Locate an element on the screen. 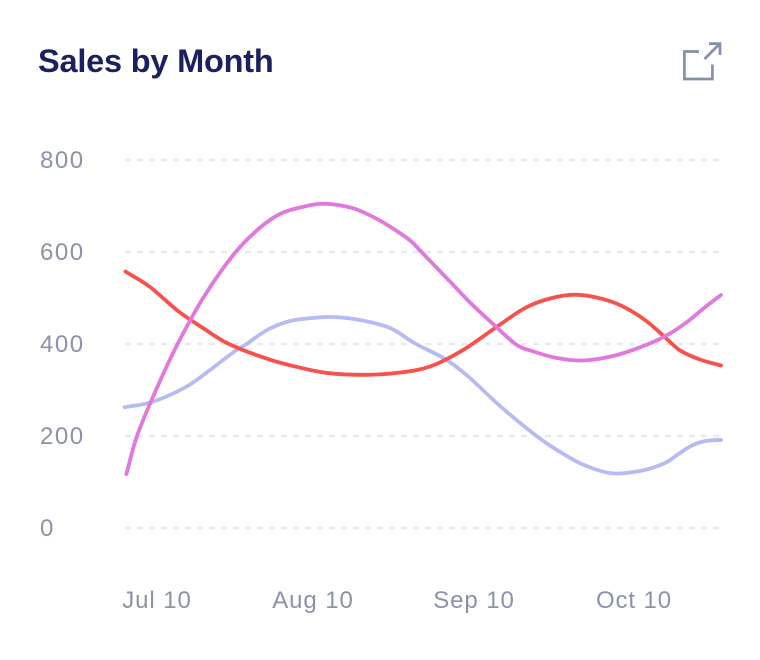  svg-text: 0 is located at coordinates (47, 528).